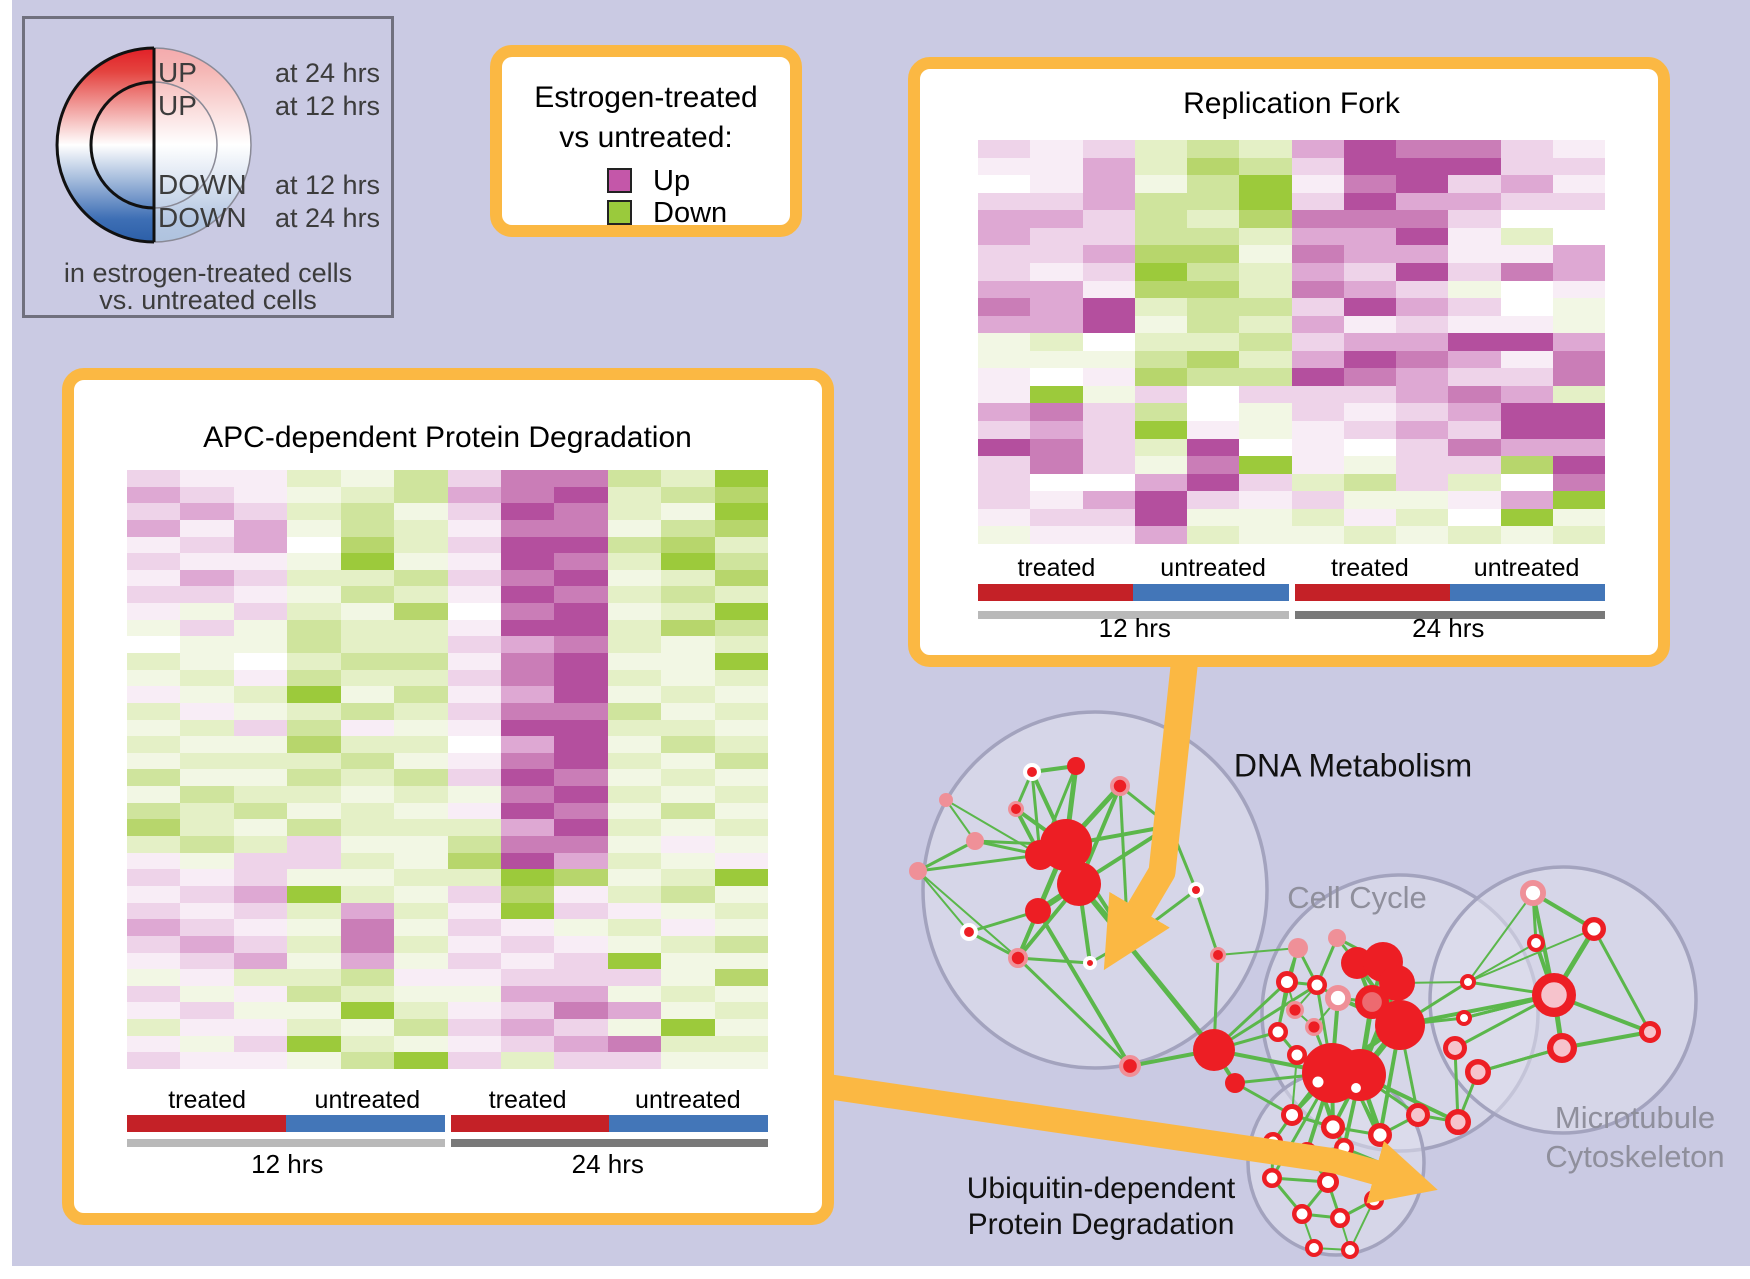  I want to click on network-node-rp, so click(1553, 994).